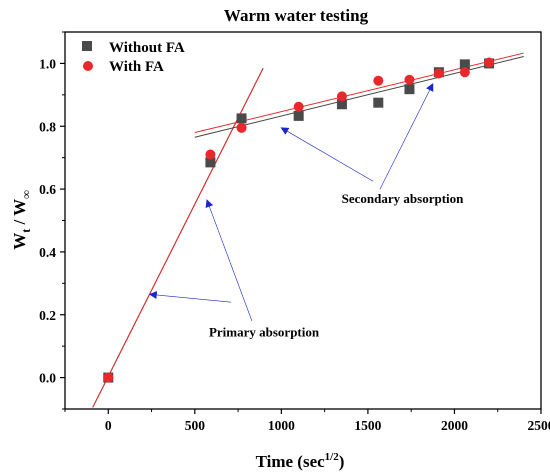 This screenshot has height=476, width=550. What do you see at coordinates (195, 425) in the screenshot?
I see `x-tick-label: 500` at bounding box center [195, 425].